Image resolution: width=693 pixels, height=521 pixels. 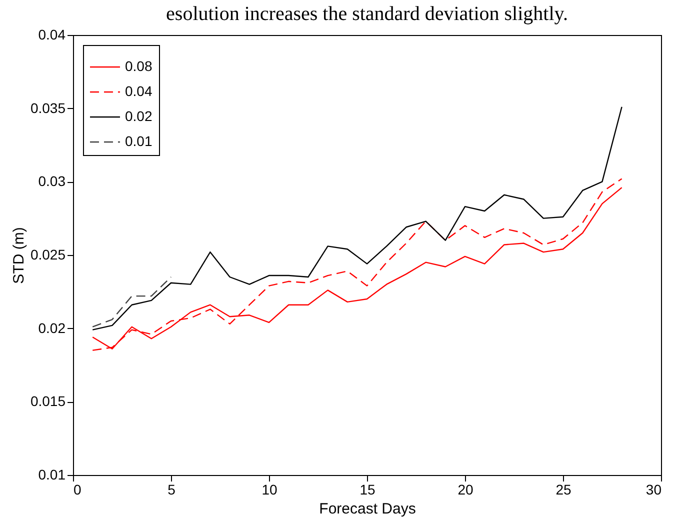 What do you see at coordinates (138, 116) in the screenshot?
I see `legend-label: 0.02` at bounding box center [138, 116].